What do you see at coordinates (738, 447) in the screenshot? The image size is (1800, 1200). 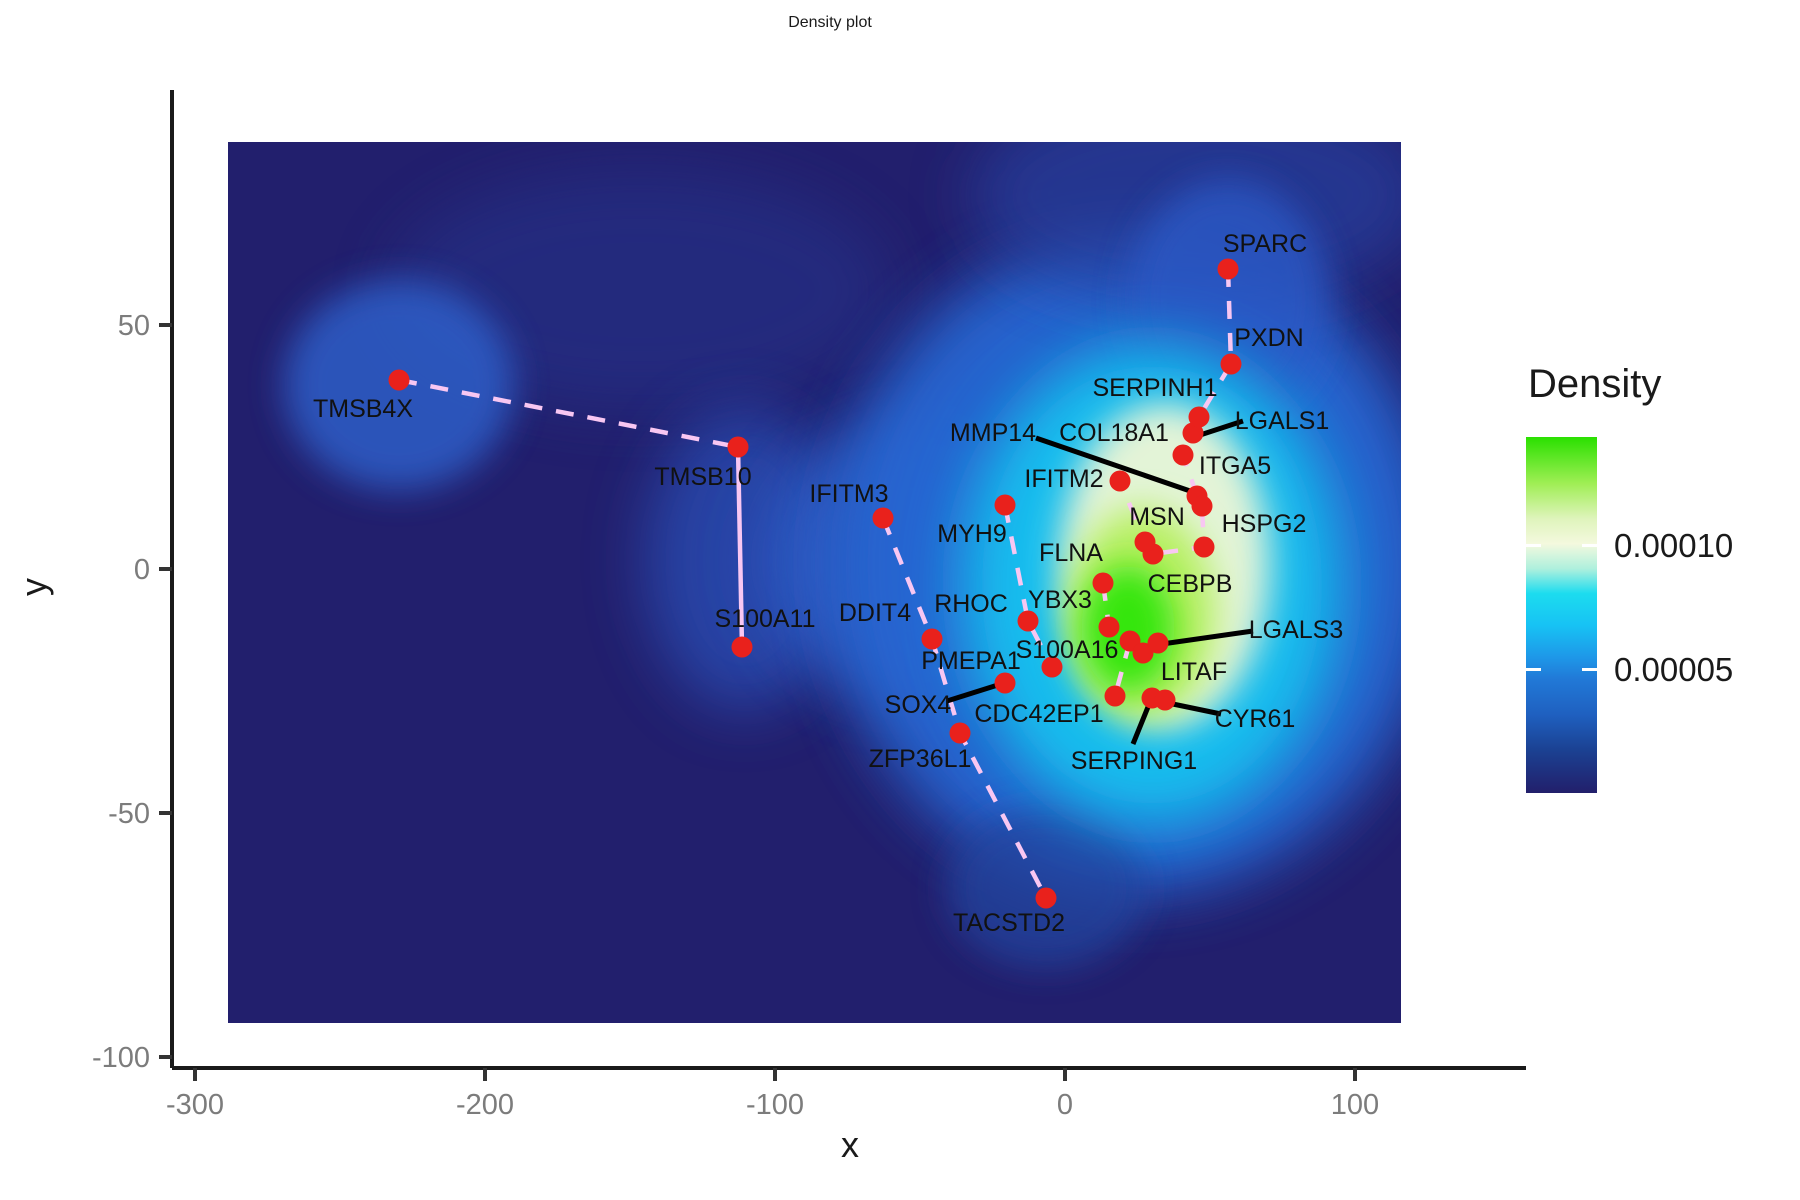 I see `gene-dot-tmsb10` at bounding box center [738, 447].